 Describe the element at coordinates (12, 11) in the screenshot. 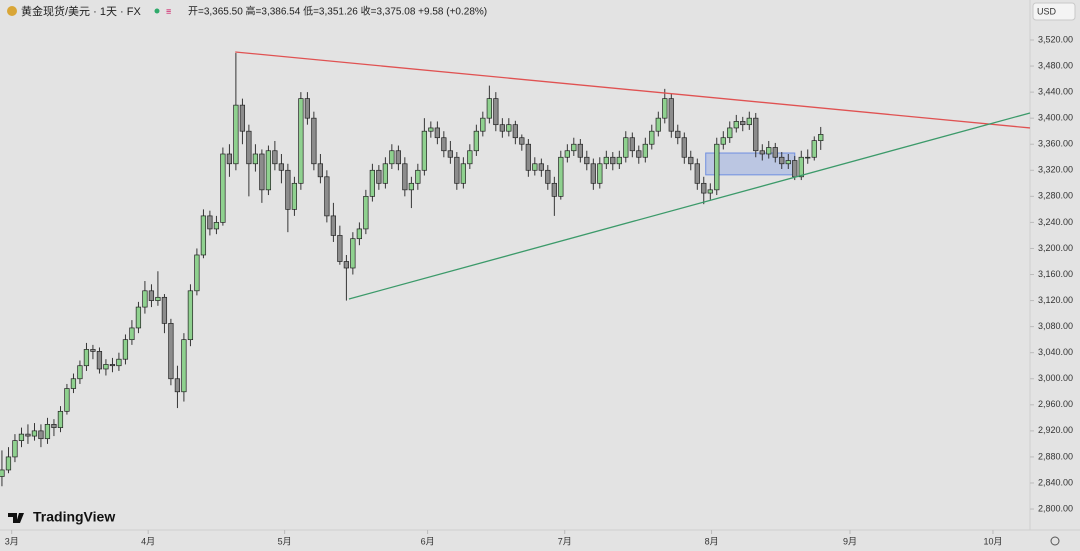

I see `symbol-icon` at that location.